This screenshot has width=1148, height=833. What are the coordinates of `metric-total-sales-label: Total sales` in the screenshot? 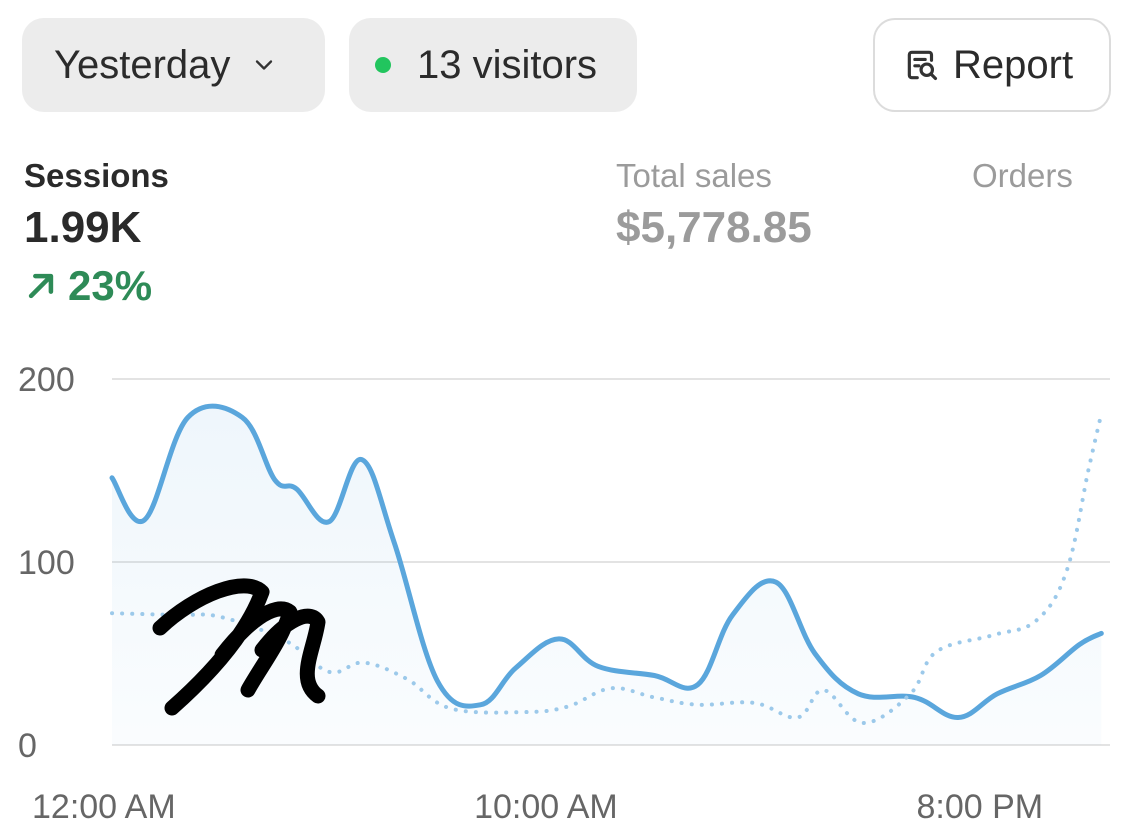 It's located at (694, 175).